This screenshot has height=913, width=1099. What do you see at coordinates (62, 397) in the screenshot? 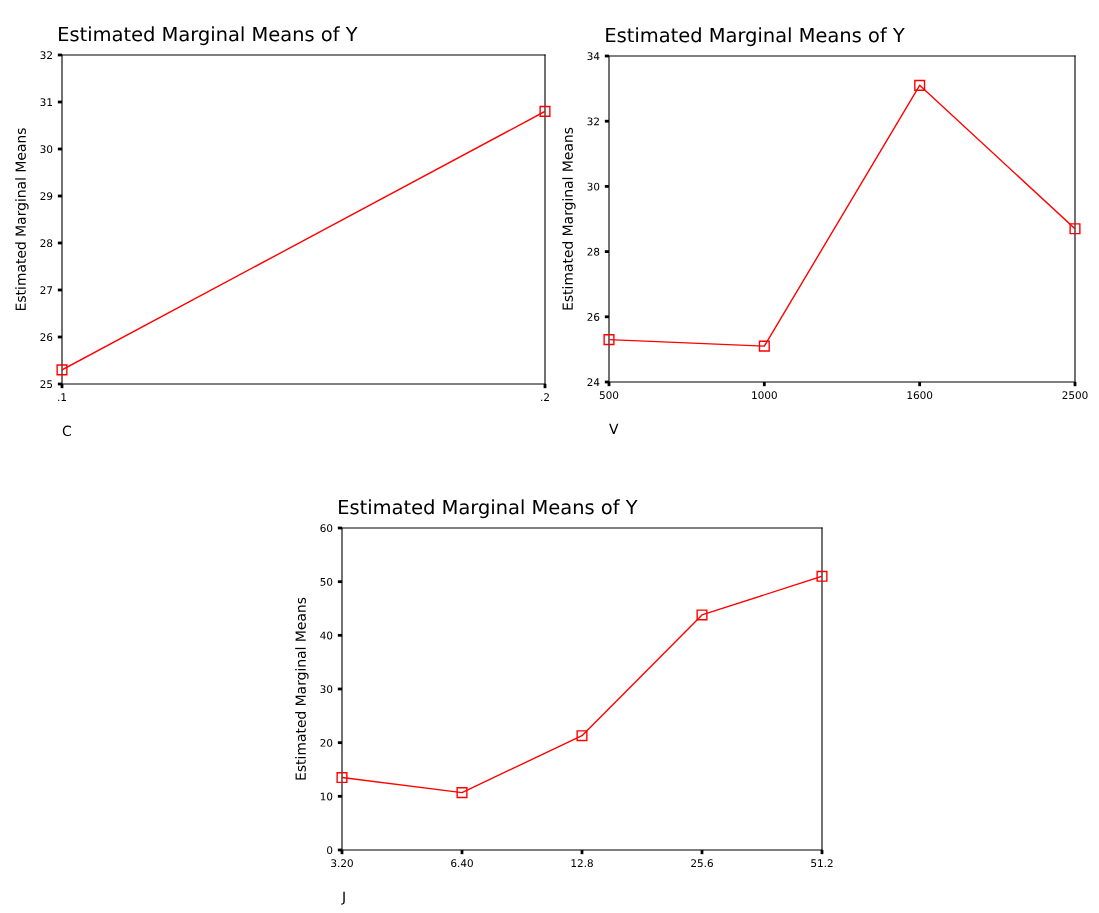
I see `x-tick-label: .1` at bounding box center [62, 397].